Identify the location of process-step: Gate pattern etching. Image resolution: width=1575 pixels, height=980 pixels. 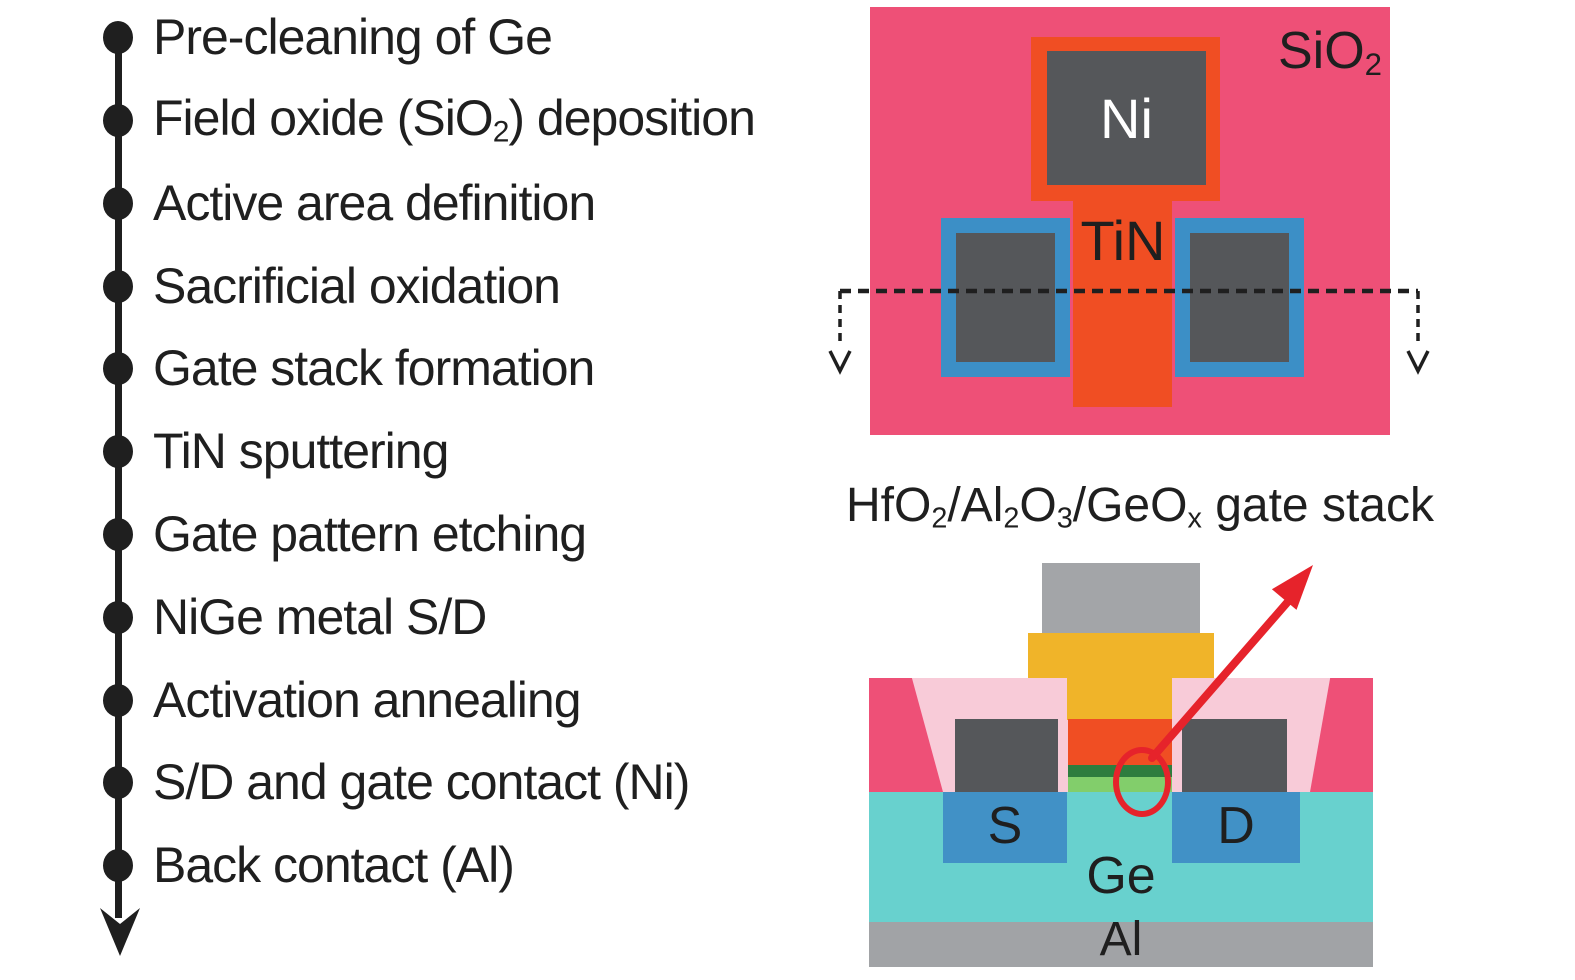
(345, 534).